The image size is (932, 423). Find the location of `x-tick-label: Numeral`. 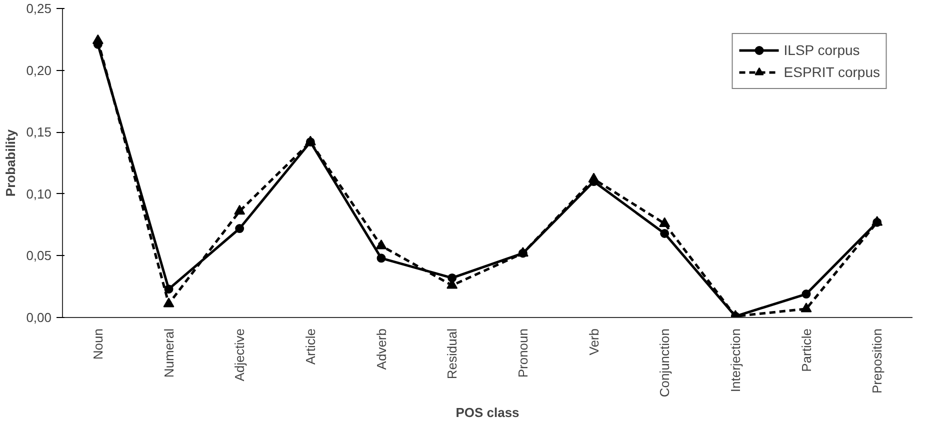

x-tick-label: Numeral is located at coordinates (168, 353).